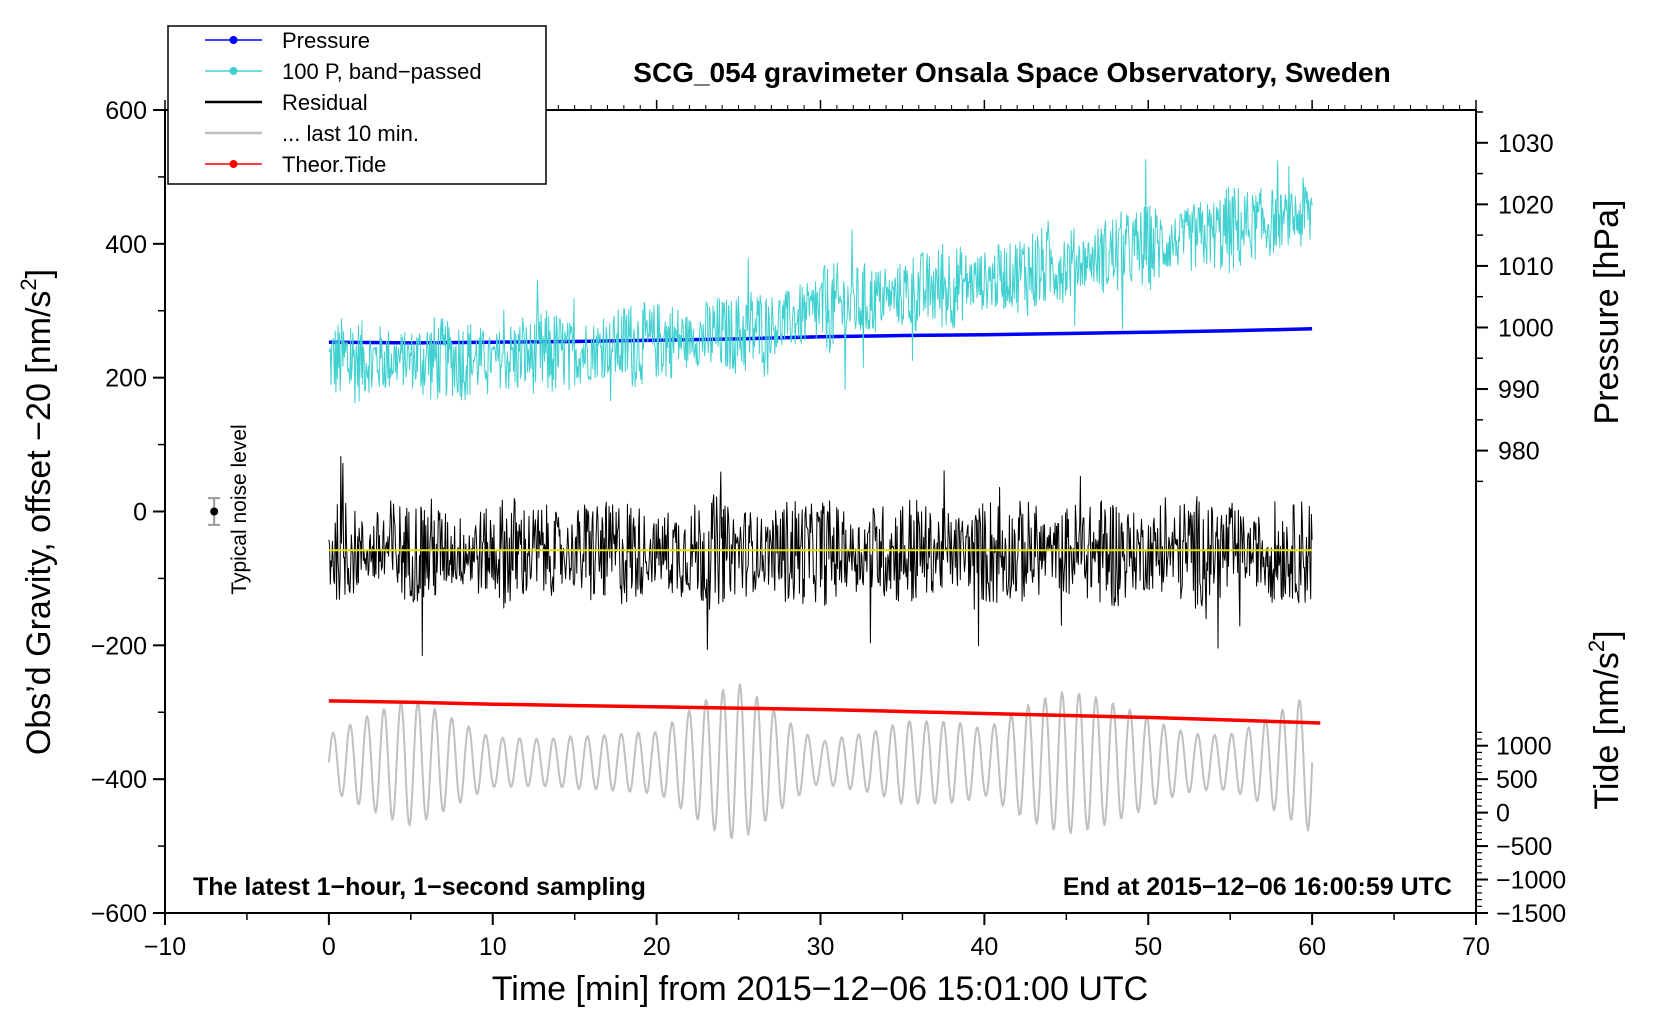 The height and width of the screenshot is (1020, 1660). I want to click on legend-item: Pressure, so click(287, 40).